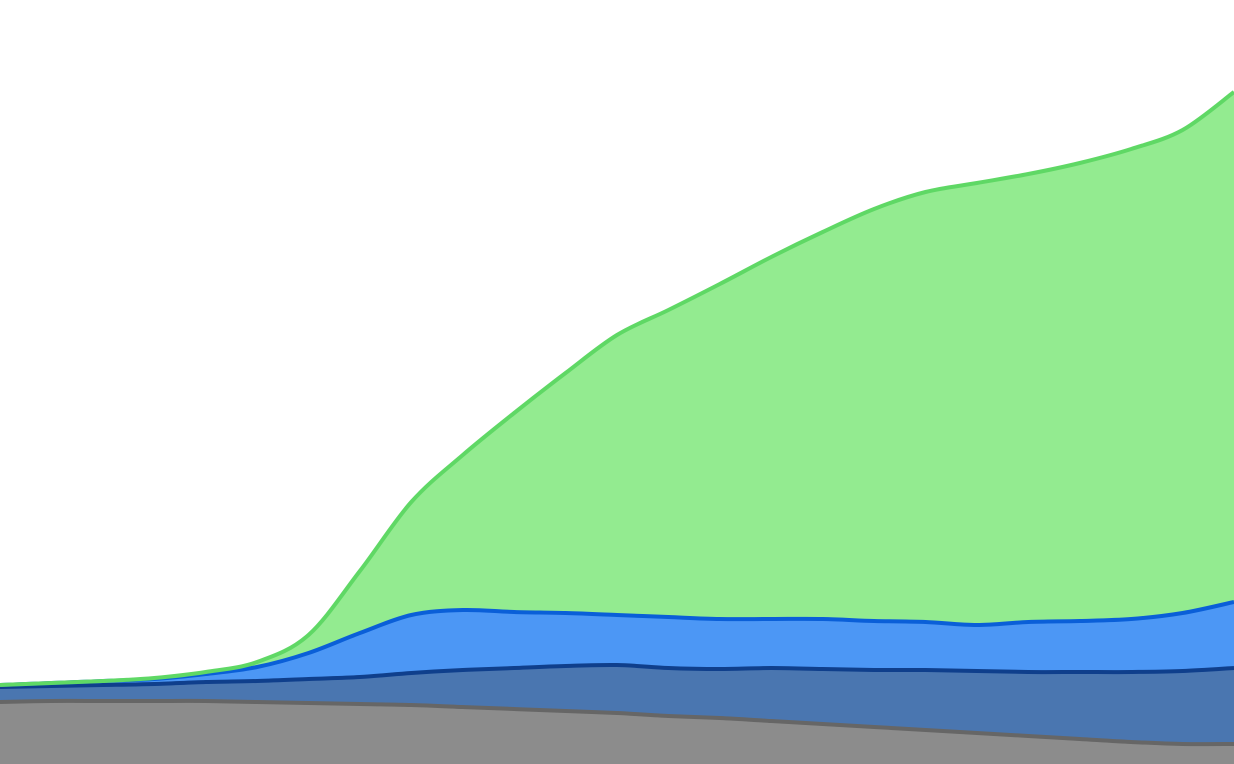  What do you see at coordinates (617, 722) in the screenshot?
I see `series-1-line` at bounding box center [617, 722].